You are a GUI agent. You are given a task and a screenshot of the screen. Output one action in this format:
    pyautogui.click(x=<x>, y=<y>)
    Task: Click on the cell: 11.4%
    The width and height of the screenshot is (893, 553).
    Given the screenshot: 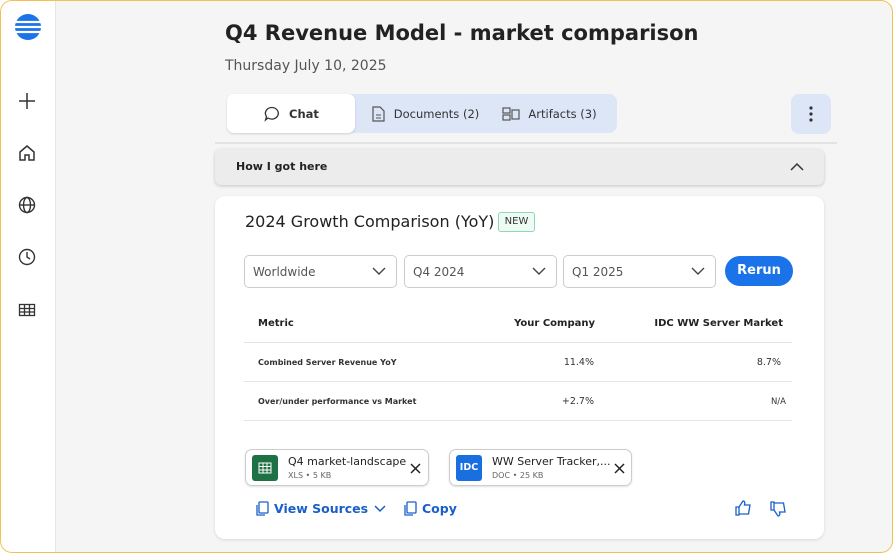 What is the action you would take?
    pyautogui.click(x=578, y=362)
    